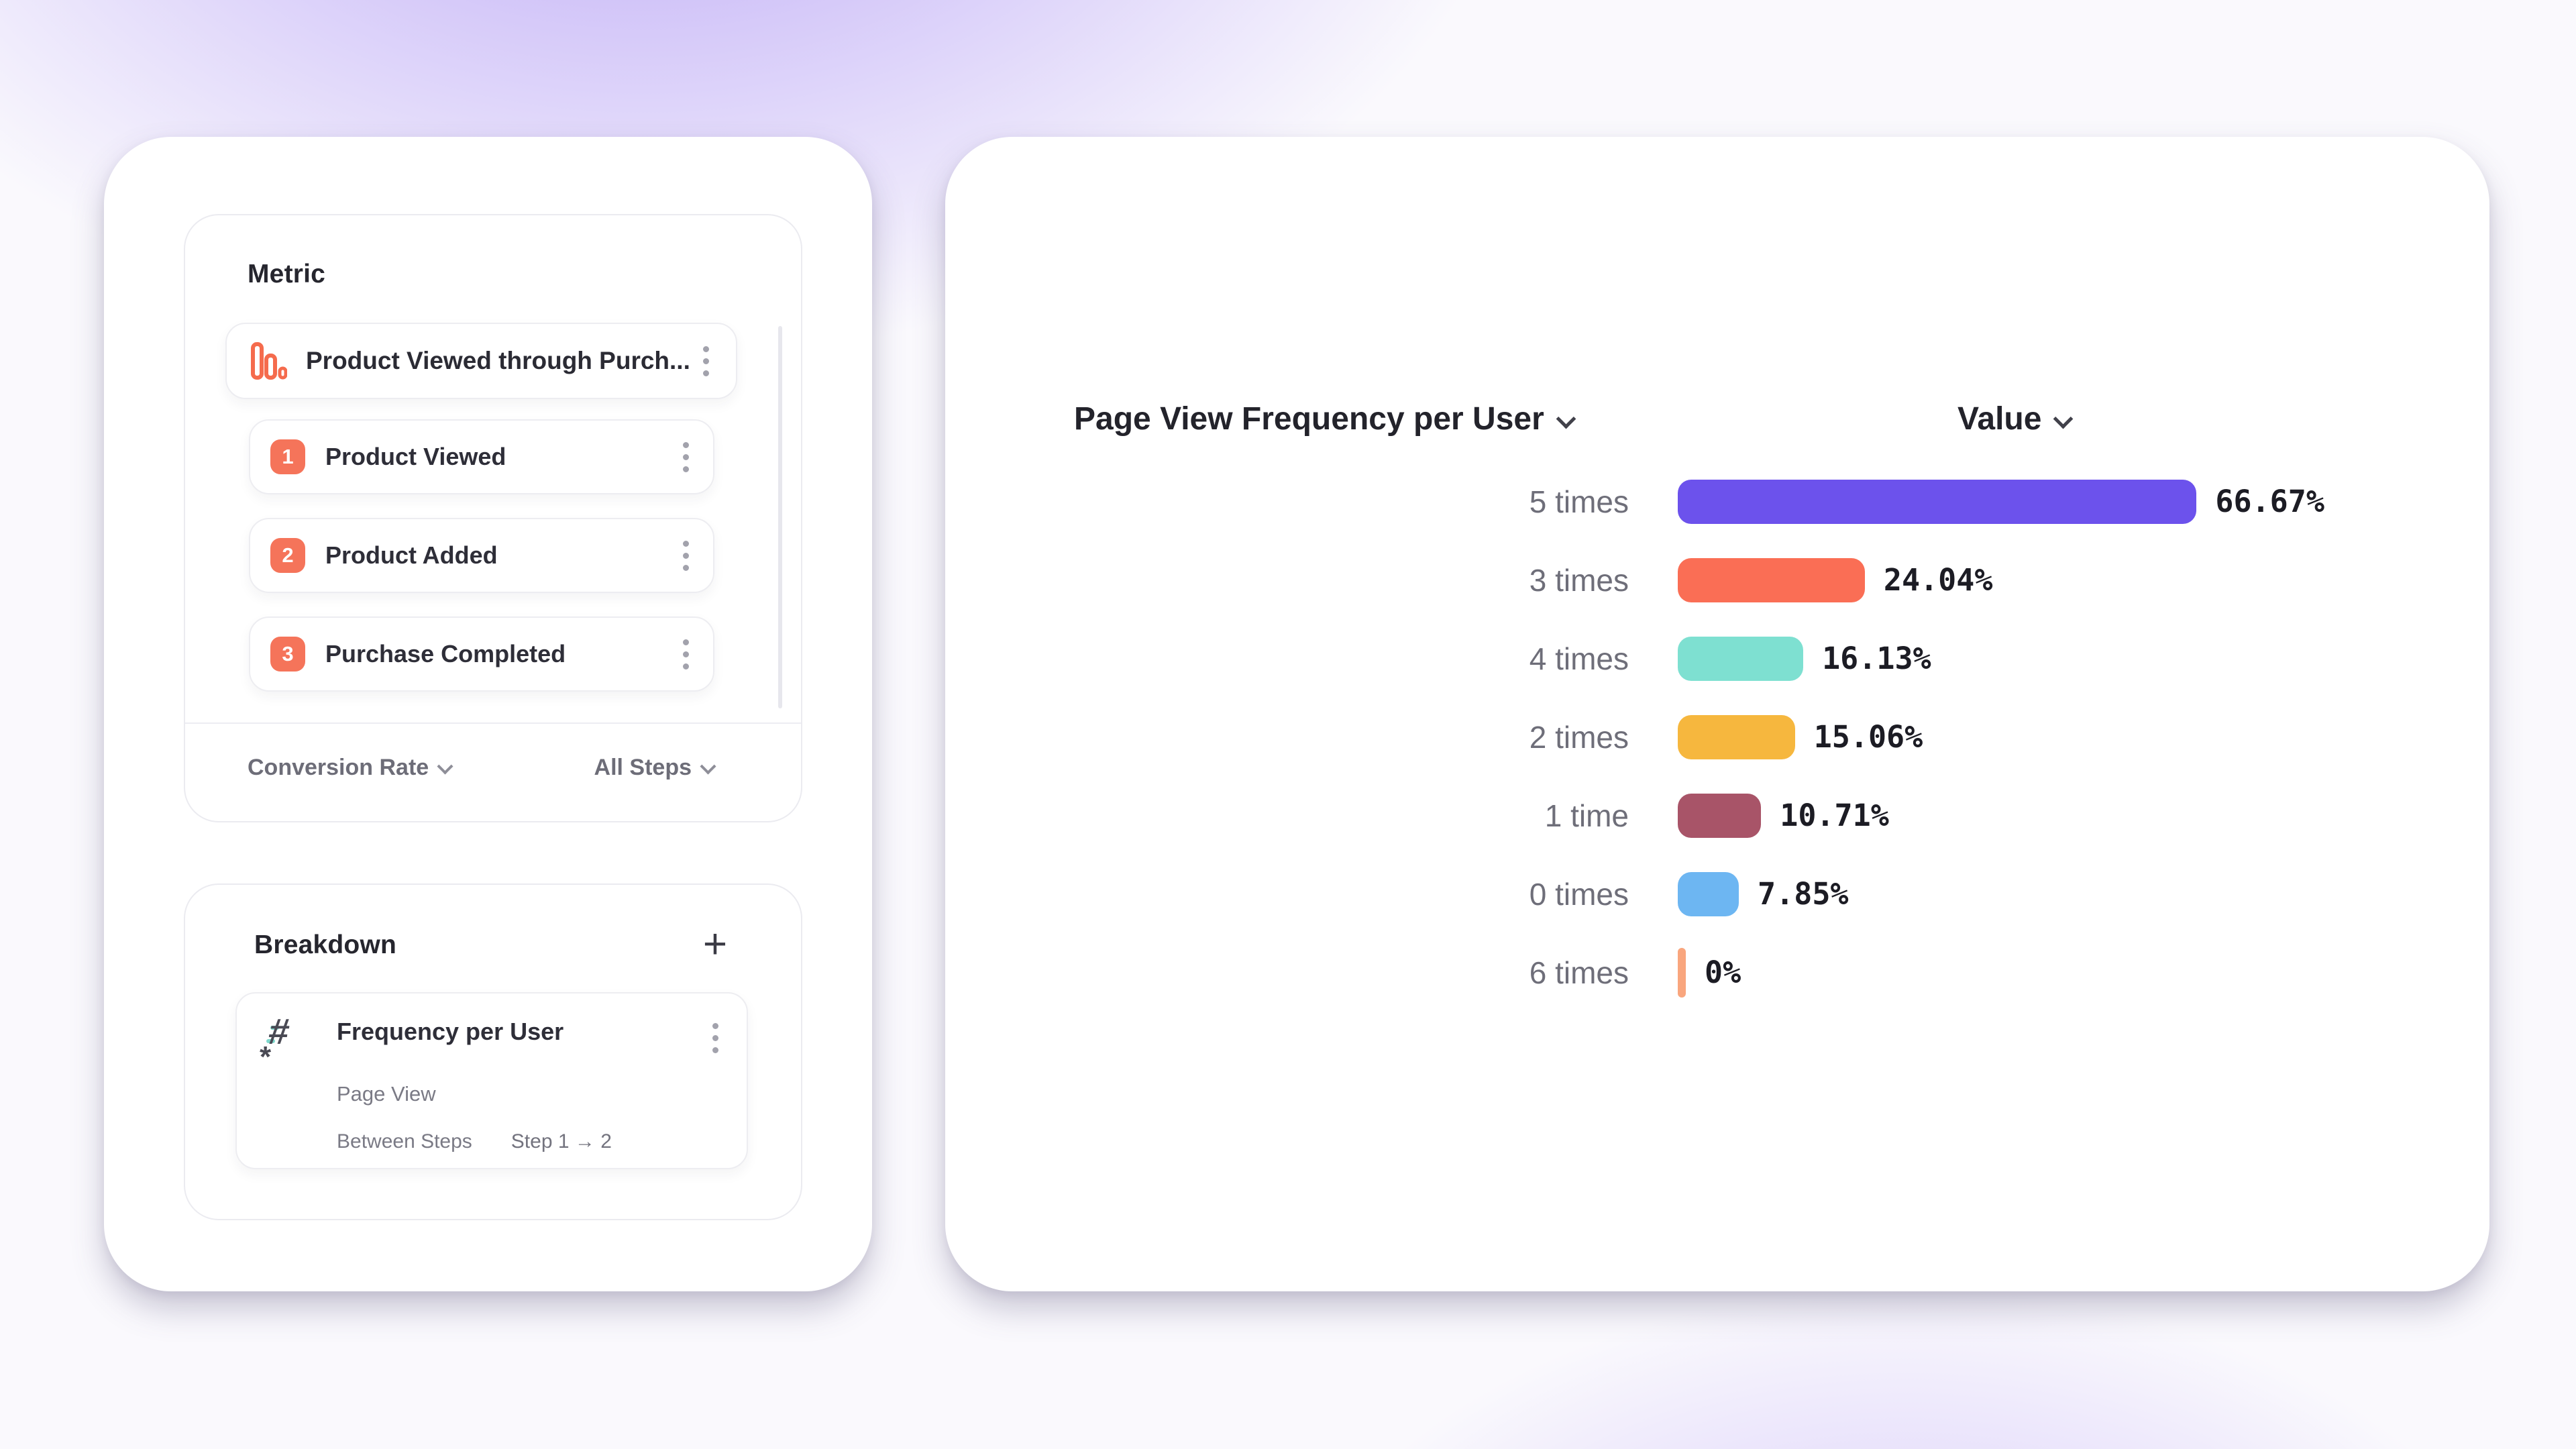  Describe the element at coordinates (415, 456) in the screenshot. I see `step-label: Product Viewed` at that location.